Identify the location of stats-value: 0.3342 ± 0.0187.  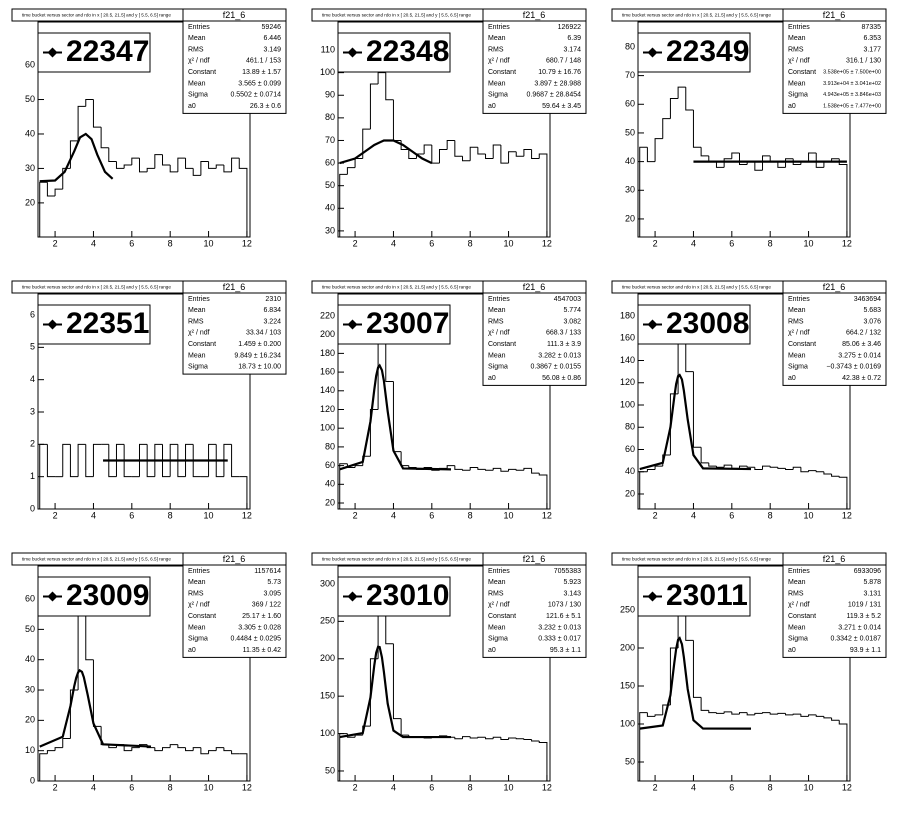
(855, 639).